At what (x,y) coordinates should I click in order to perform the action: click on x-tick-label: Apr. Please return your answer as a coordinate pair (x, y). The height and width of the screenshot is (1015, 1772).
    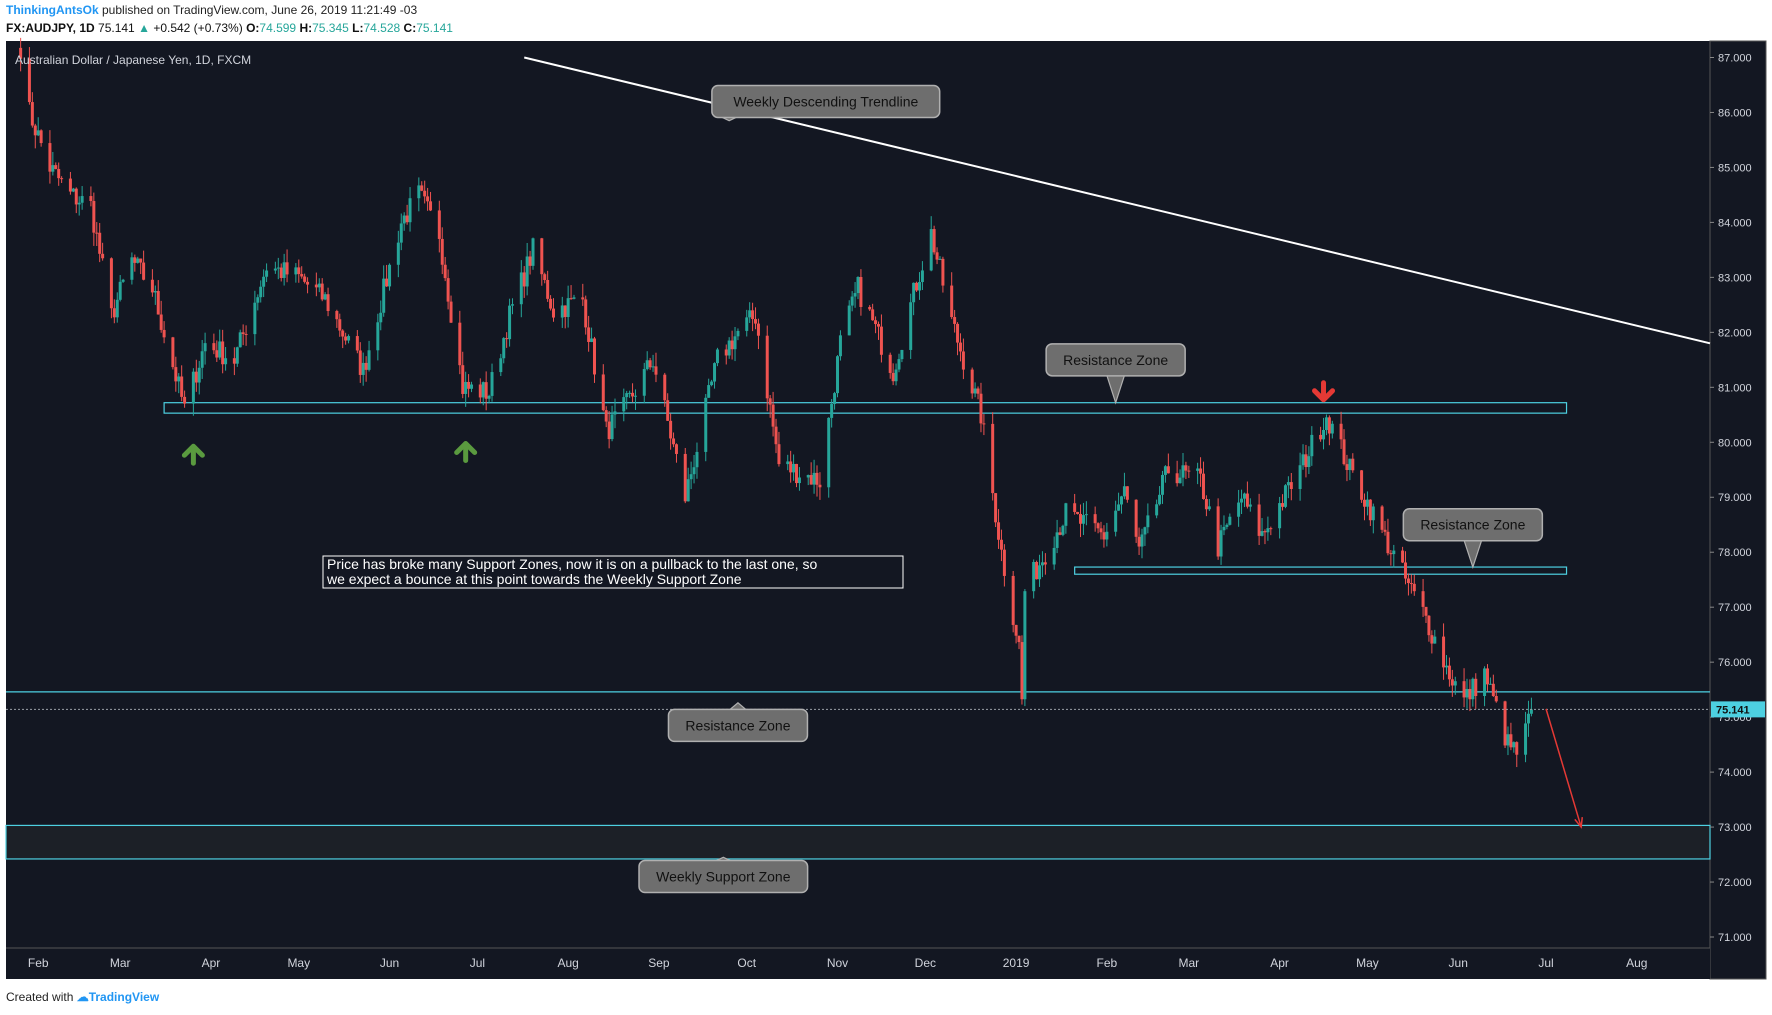
    Looking at the image, I should click on (211, 963).